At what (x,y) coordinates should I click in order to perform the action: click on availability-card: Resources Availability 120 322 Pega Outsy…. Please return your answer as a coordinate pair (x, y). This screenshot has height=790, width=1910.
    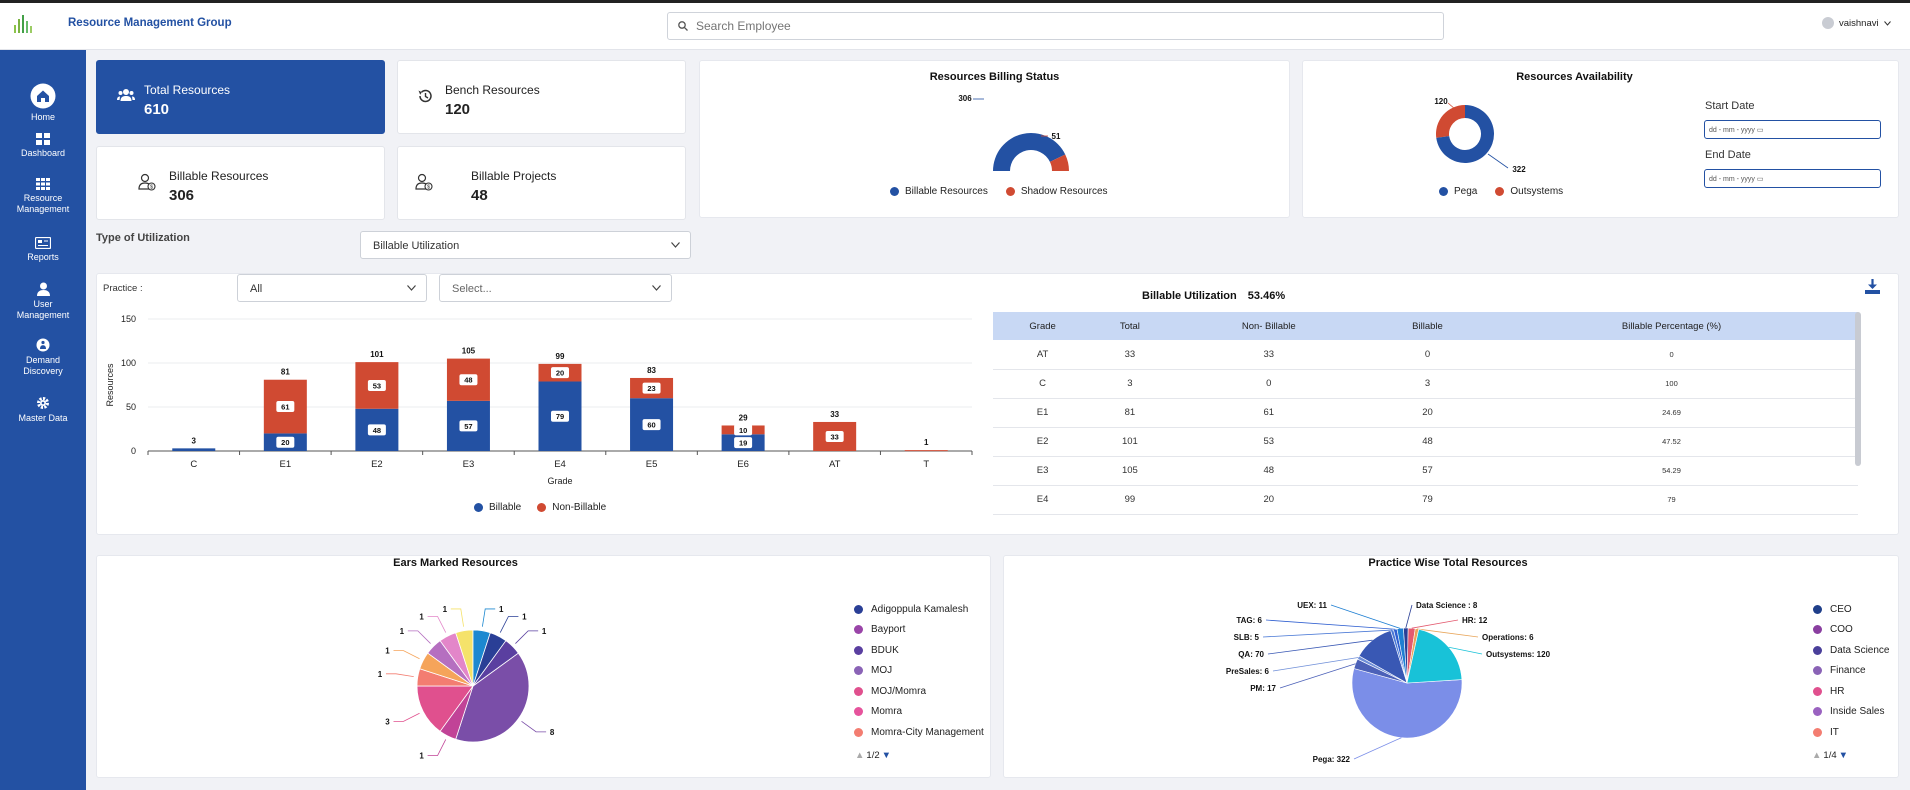
    Looking at the image, I should click on (1600, 139).